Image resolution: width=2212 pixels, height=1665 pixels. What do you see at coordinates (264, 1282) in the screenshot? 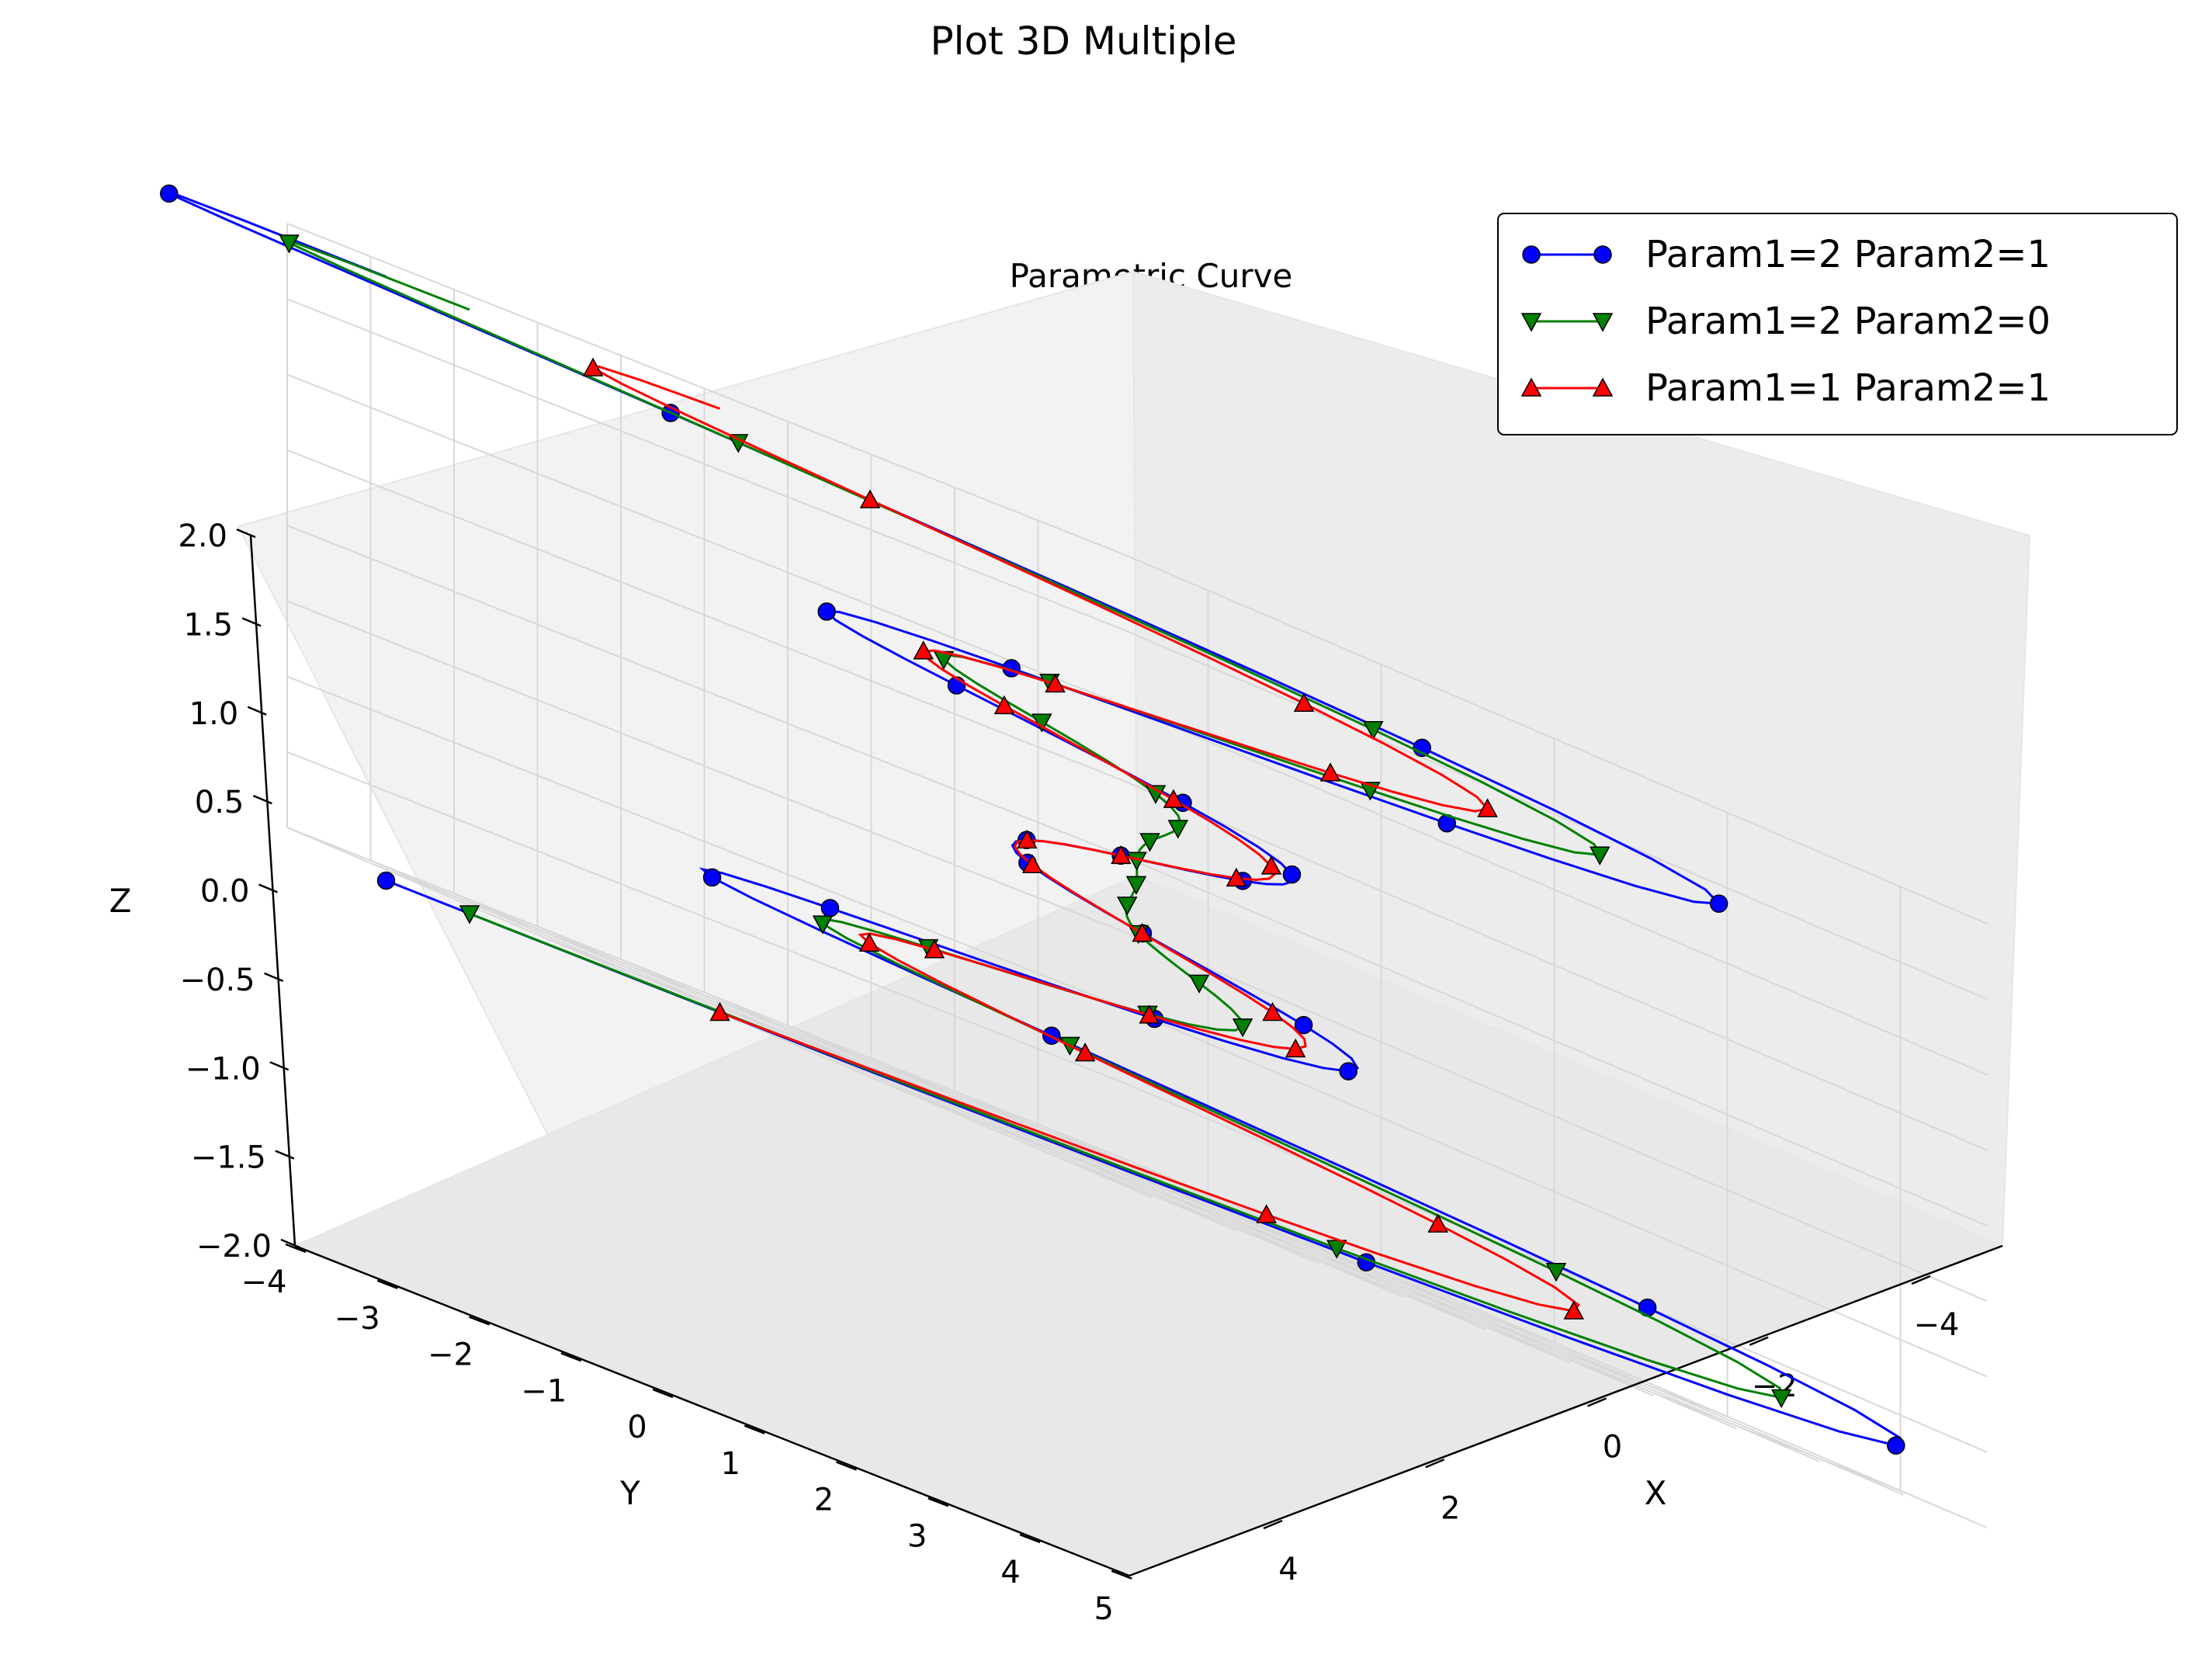
I see `y-tick-label: −4` at bounding box center [264, 1282].